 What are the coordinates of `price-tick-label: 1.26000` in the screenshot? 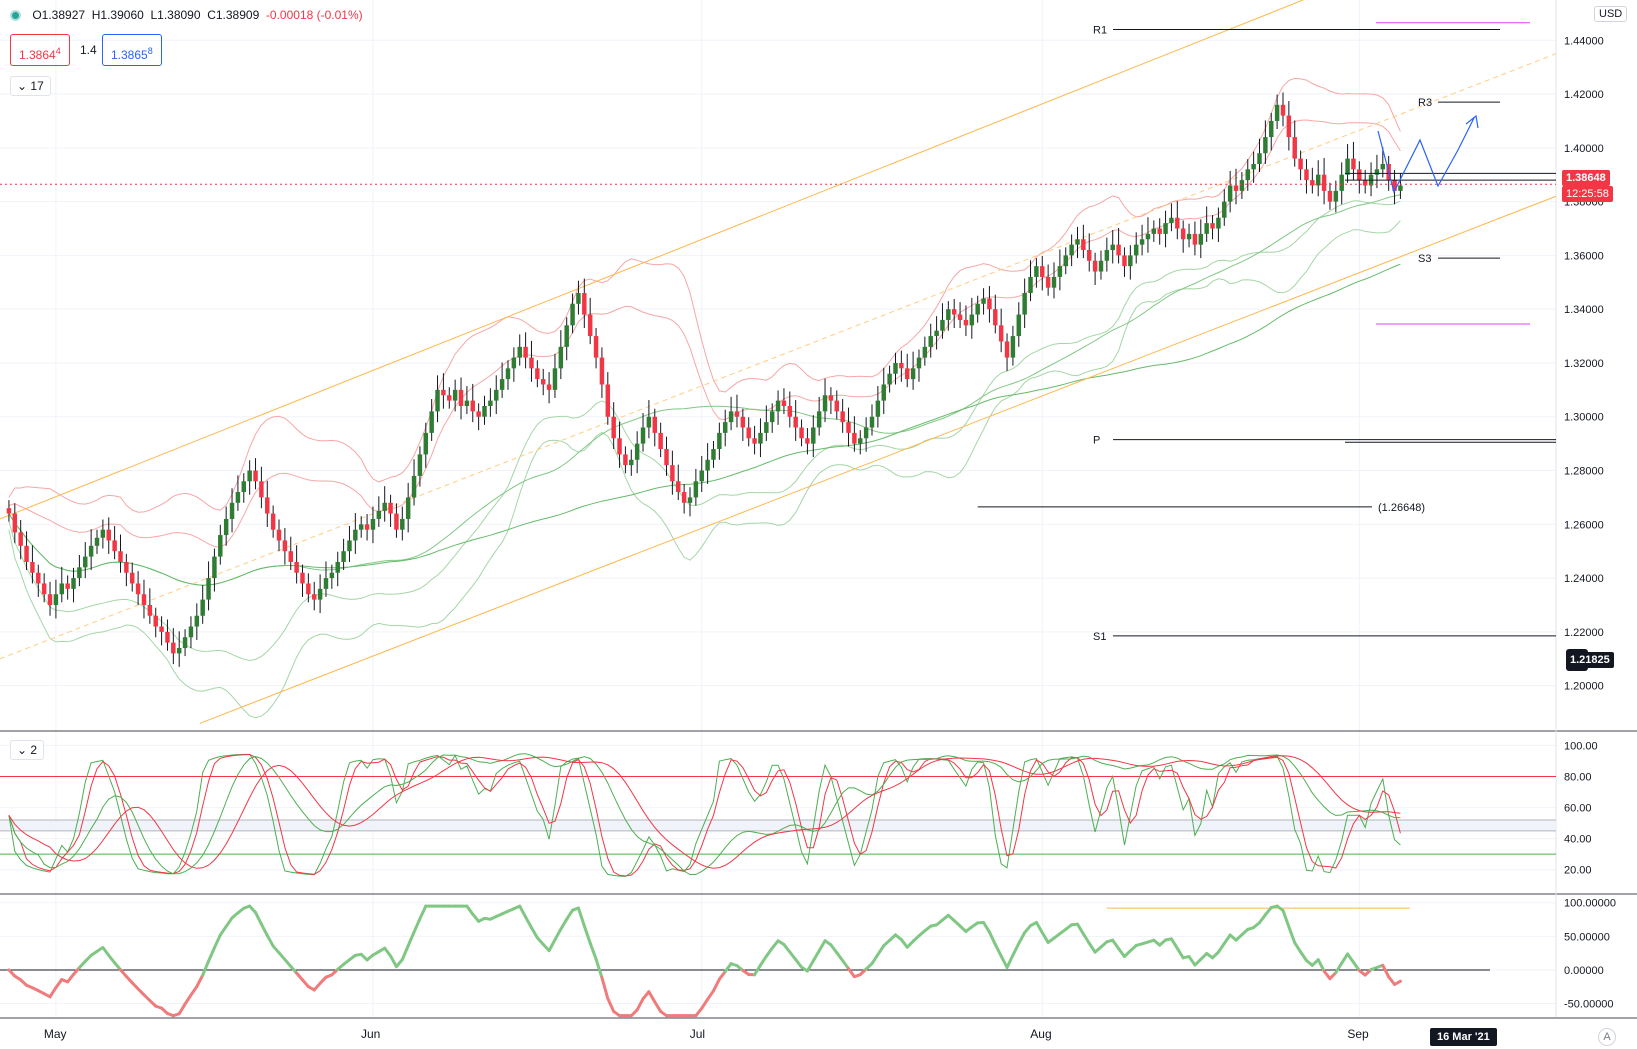 It's located at (1584, 525).